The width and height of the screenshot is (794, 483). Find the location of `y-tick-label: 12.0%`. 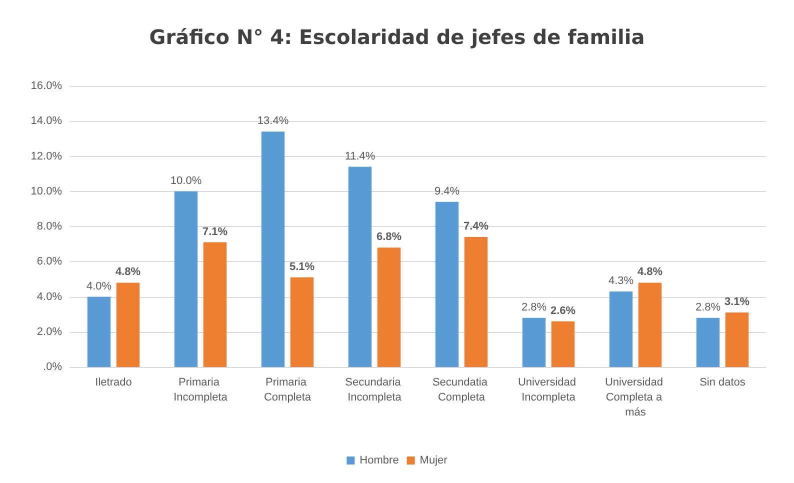

y-tick-label: 12.0% is located at coordinates (46, 156).